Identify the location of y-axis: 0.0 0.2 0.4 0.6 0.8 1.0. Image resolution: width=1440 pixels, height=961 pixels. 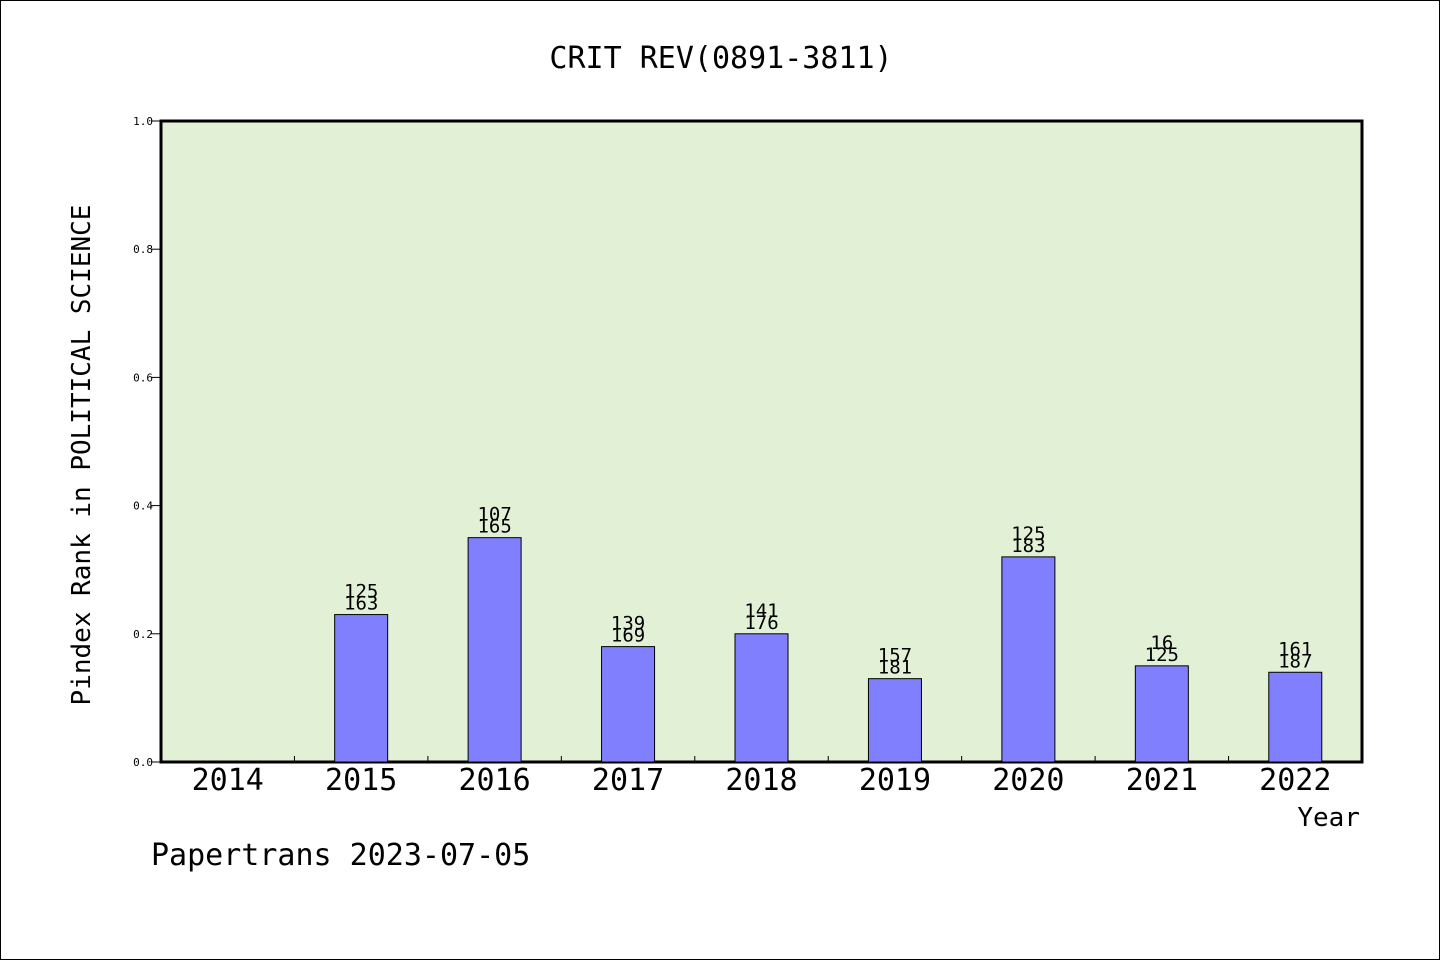
(147, 442).